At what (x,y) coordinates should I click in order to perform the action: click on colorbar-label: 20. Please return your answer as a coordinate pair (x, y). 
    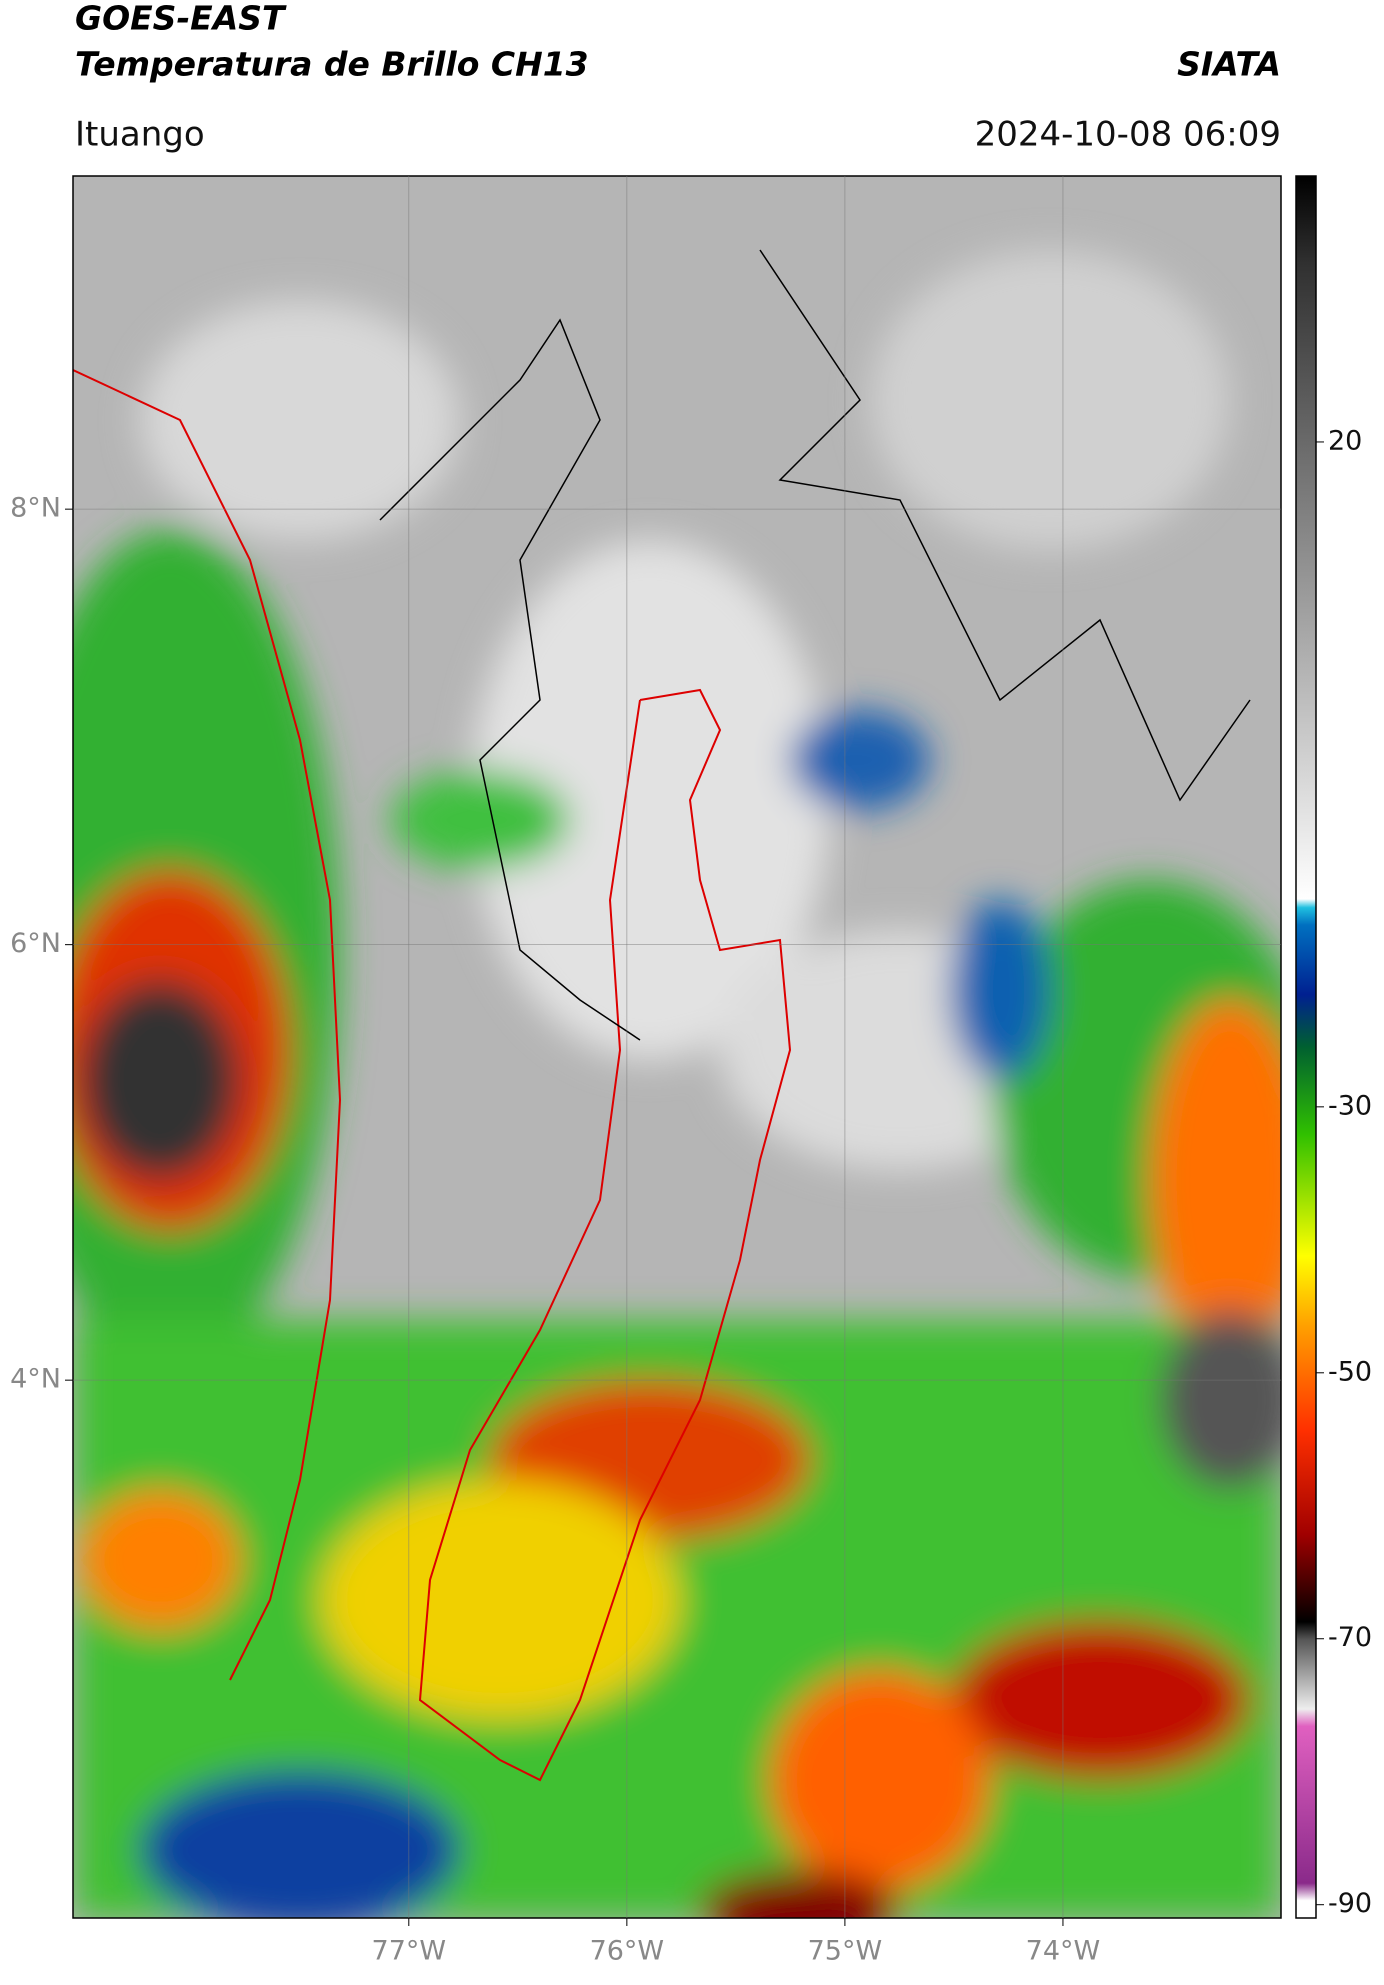
    Looking at the image, I should click on (1345, 440).